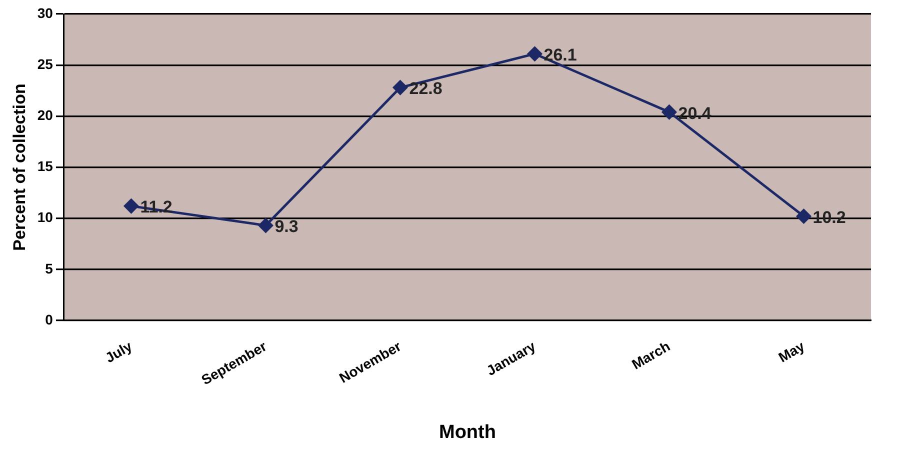 This screenshot has height=458, width=921. What do you see at coordinates (45, 64) in the screenshot?
I see `y-tick-label: 25` at bounding box center [45, 64].